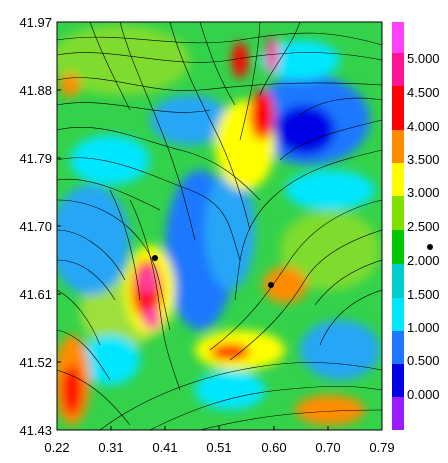  I want to click on x-tick-label: 0.31, so click(110, 447).